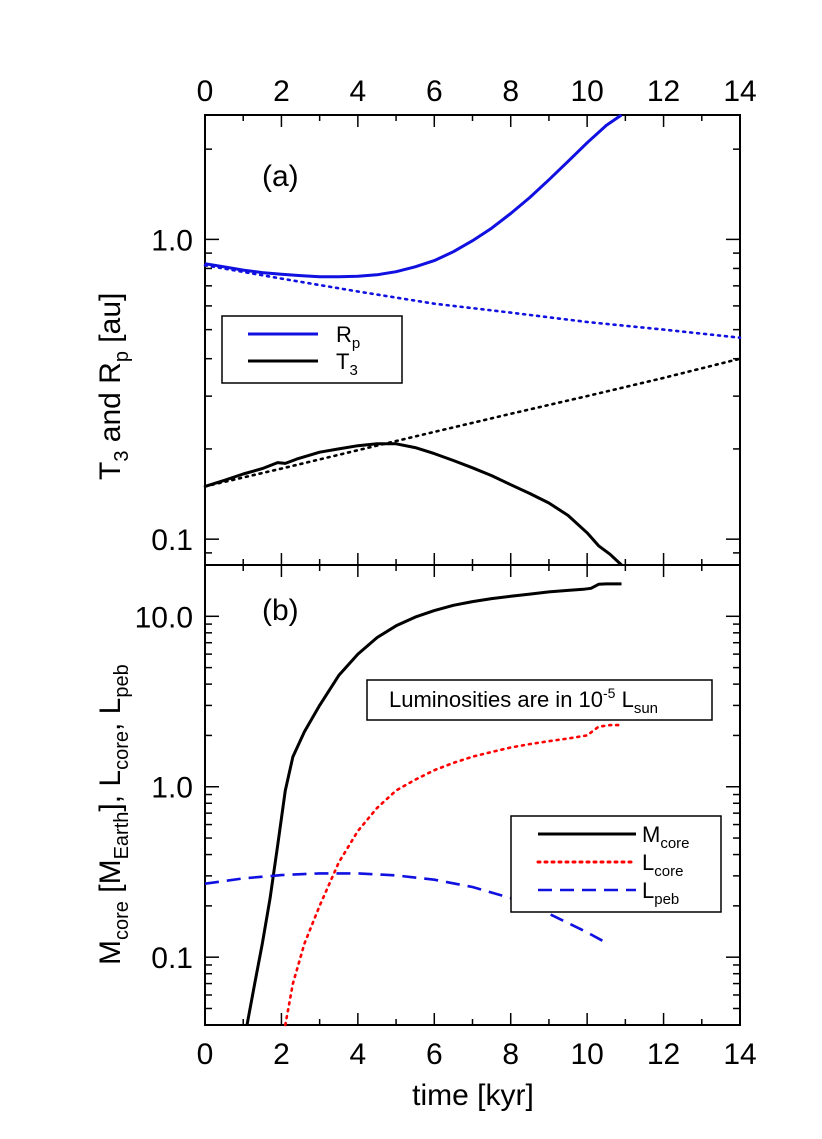 The height and width of the screenshot is (1139, 822). I want to click on legend-label-lcore: Lcore, so click(662, 865).